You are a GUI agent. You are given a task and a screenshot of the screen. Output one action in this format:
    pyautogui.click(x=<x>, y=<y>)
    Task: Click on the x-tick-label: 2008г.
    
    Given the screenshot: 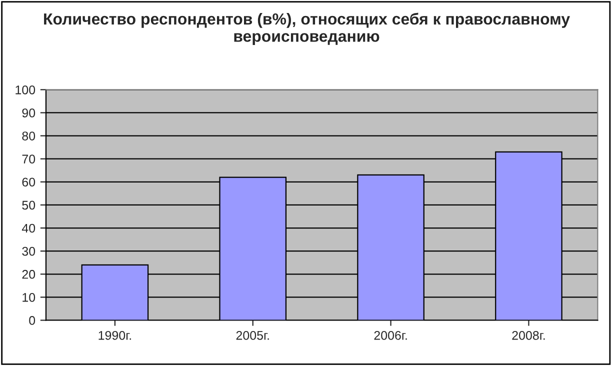 What is the action you would take?
    pyautogui.click(x=528, y=335)
    